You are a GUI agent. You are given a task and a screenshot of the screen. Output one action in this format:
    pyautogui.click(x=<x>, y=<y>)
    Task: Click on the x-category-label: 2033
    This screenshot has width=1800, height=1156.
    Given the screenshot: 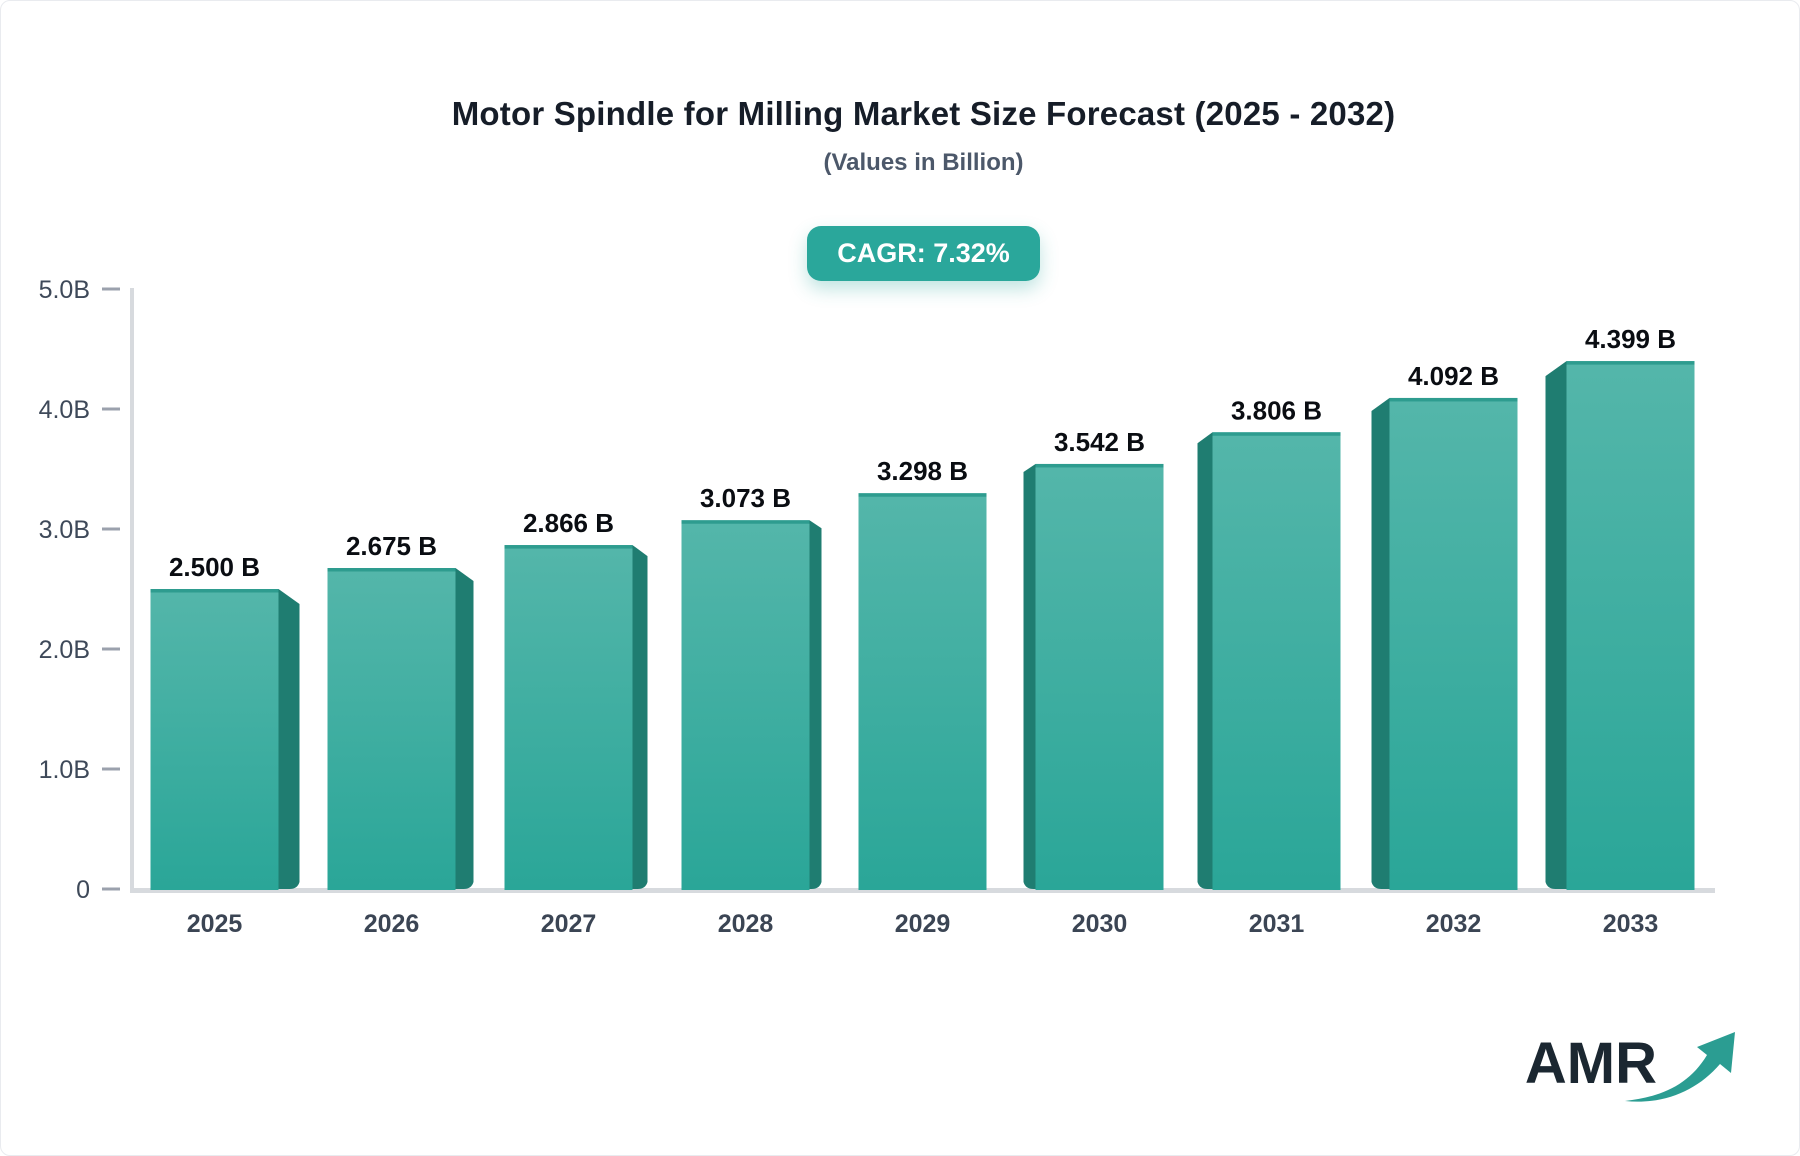 What is the action you would take?
    pyautogui.click(x=1631, y=924)
    